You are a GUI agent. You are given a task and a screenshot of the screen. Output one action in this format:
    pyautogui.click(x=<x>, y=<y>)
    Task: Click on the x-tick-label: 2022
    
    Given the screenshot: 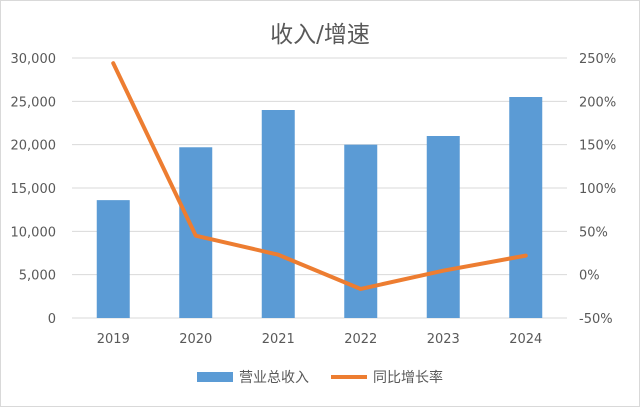 What is the action you would take?
    pyautogui.click(x=360, y=339)
    